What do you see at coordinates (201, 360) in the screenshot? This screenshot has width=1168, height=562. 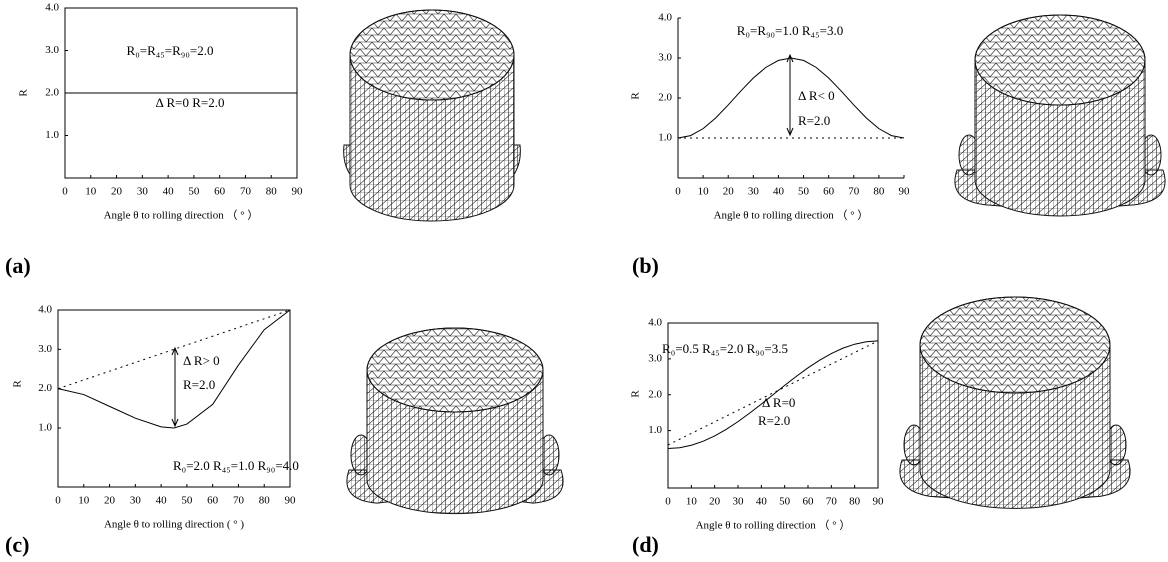 I see `annotation: Δ R> 0` at bounding box center [201, 360].